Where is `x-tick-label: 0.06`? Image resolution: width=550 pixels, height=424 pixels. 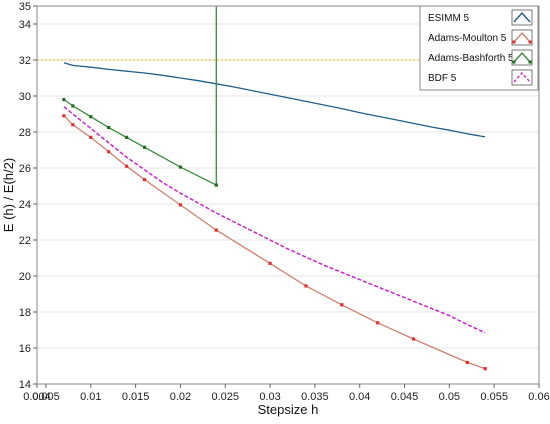
x-tick-label: 0.06 is located at coordinates (538, 397).